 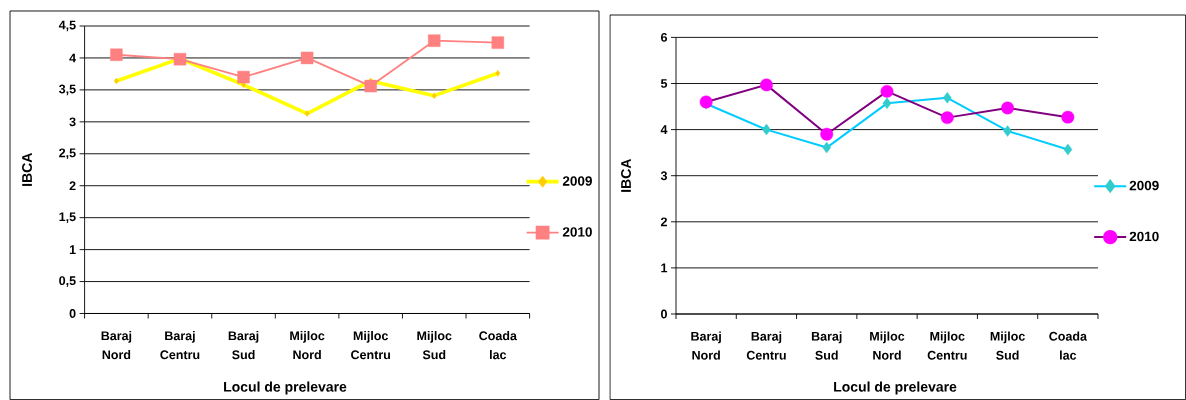 I want to click on y-tick-label: 5, so click(x=664, y=83).